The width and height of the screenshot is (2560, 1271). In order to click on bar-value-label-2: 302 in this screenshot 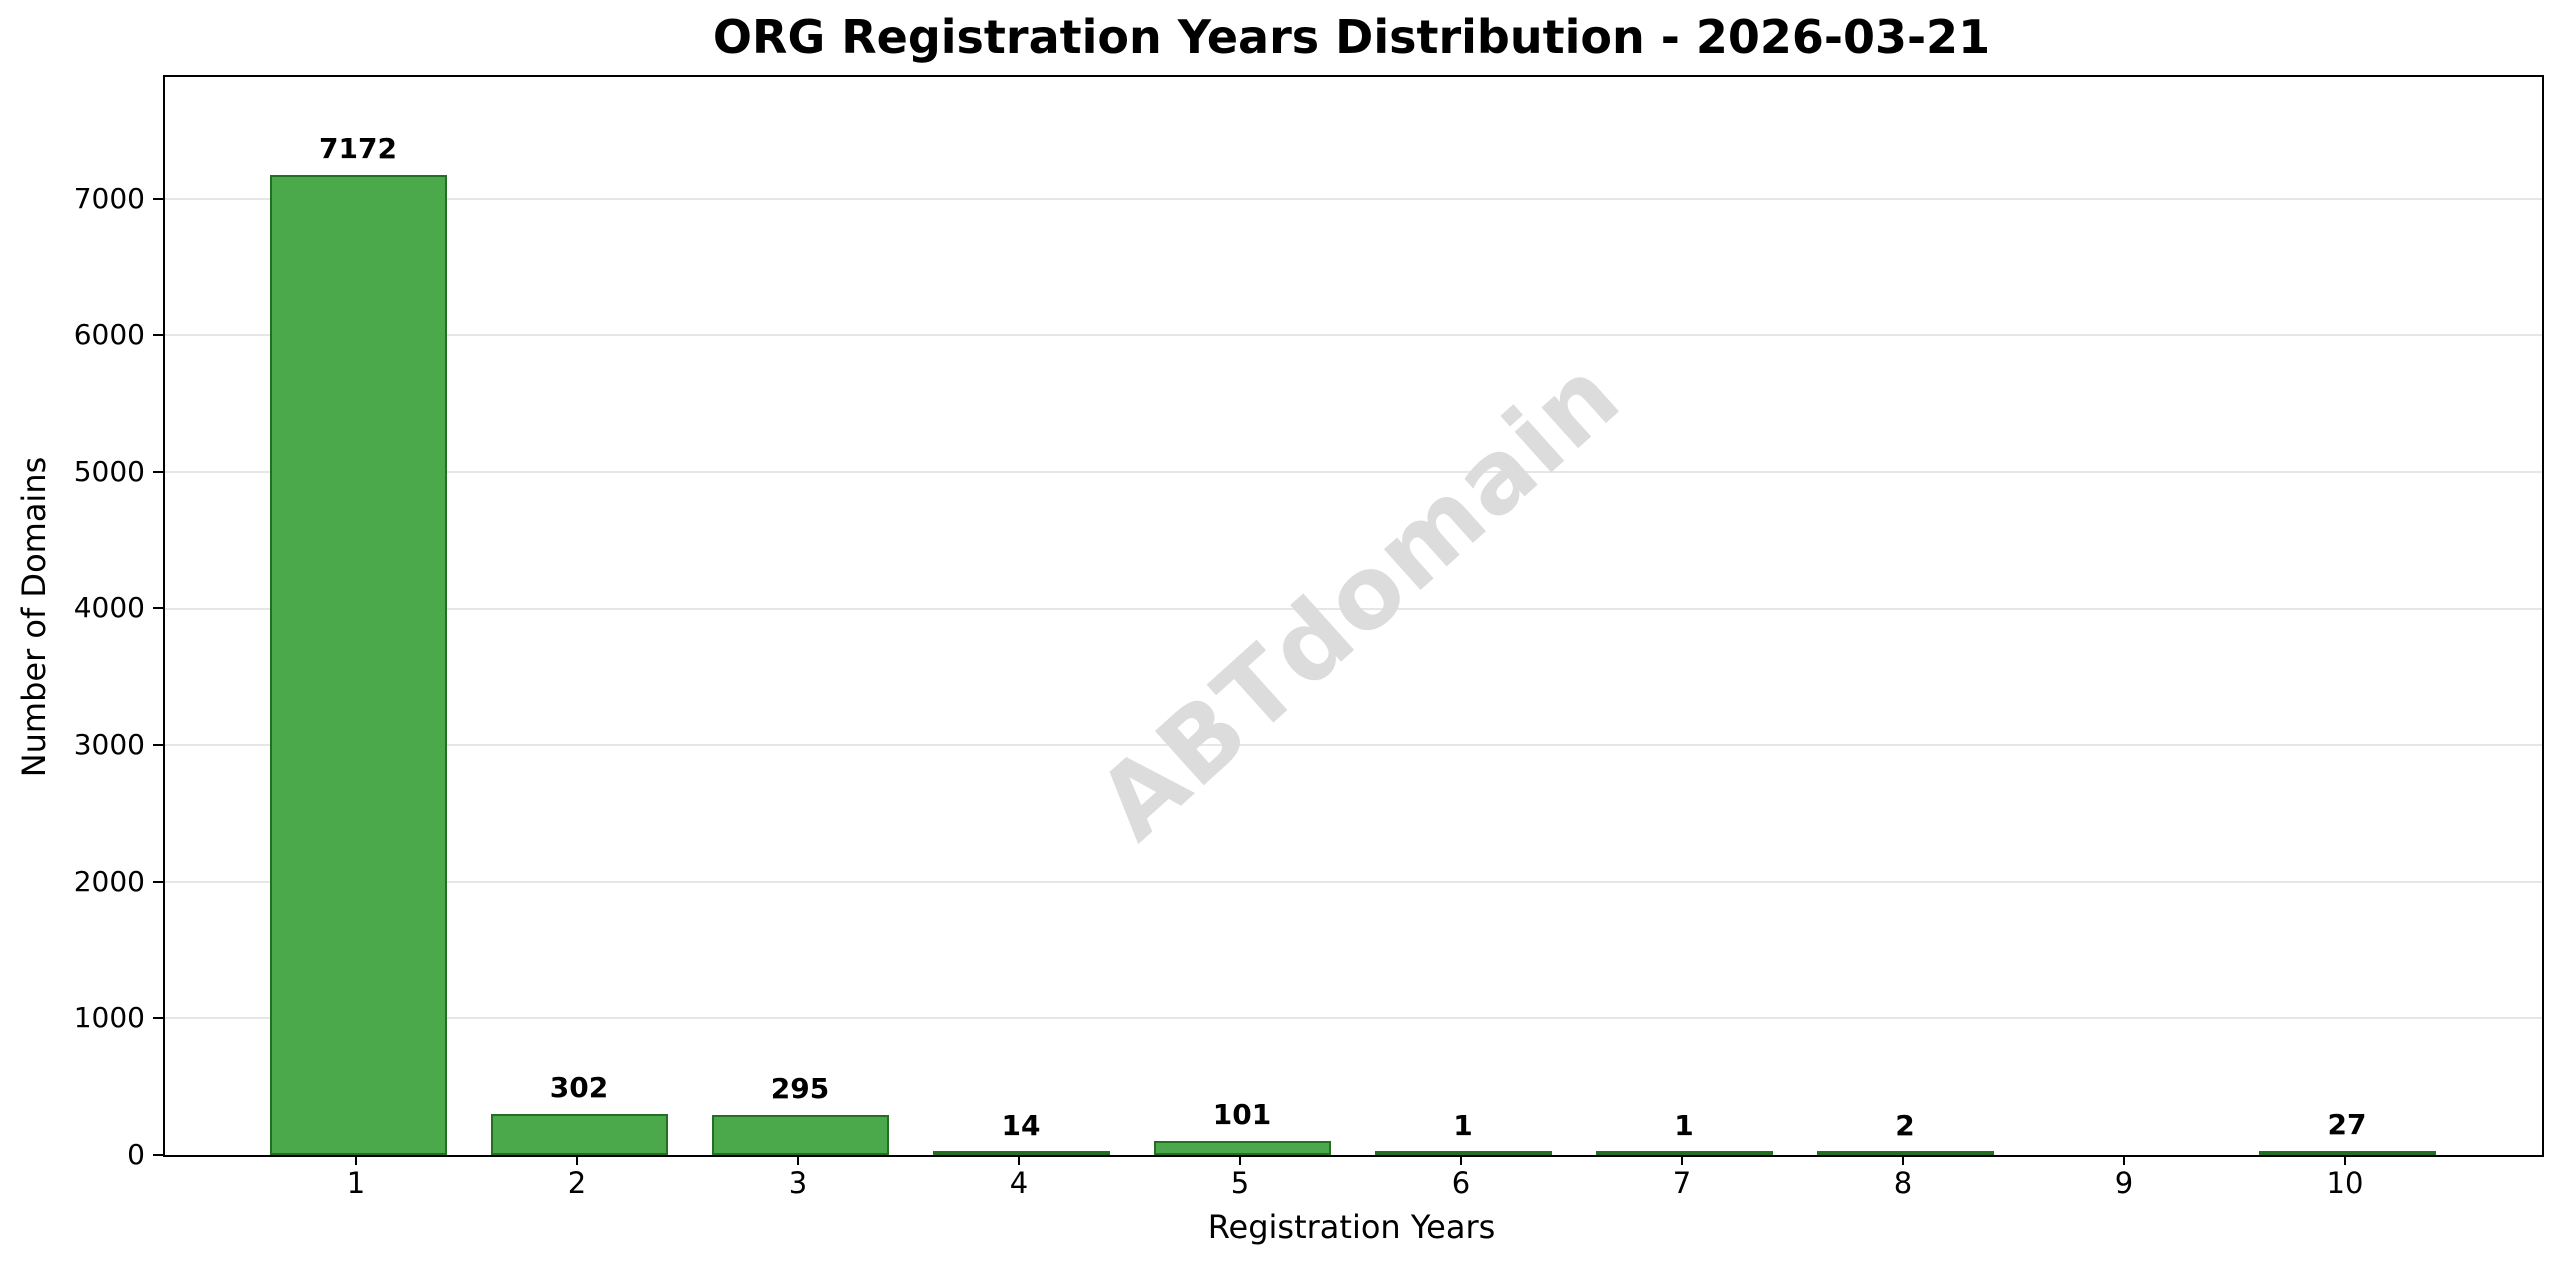, I will do `click(579, 1087)`.